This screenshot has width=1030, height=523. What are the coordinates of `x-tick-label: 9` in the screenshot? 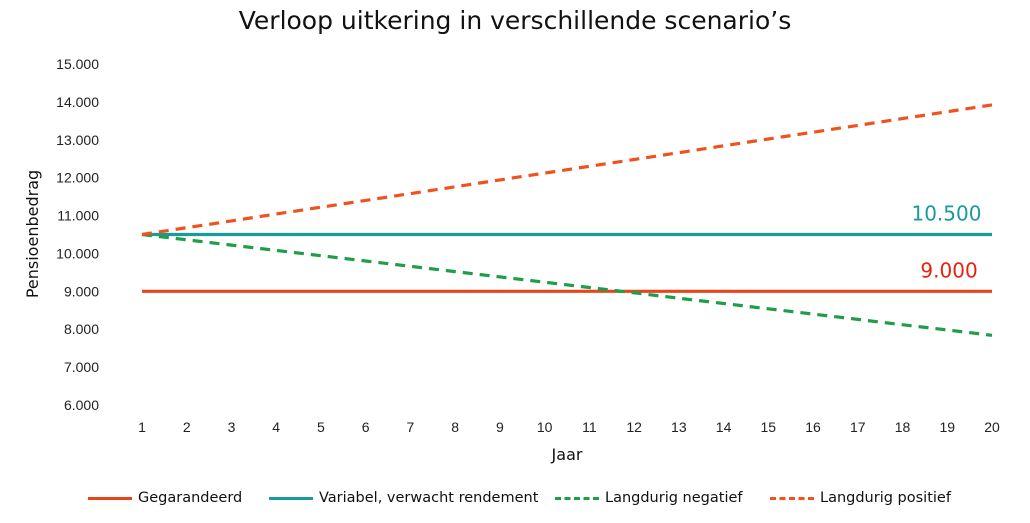 It's located at (500, 427).